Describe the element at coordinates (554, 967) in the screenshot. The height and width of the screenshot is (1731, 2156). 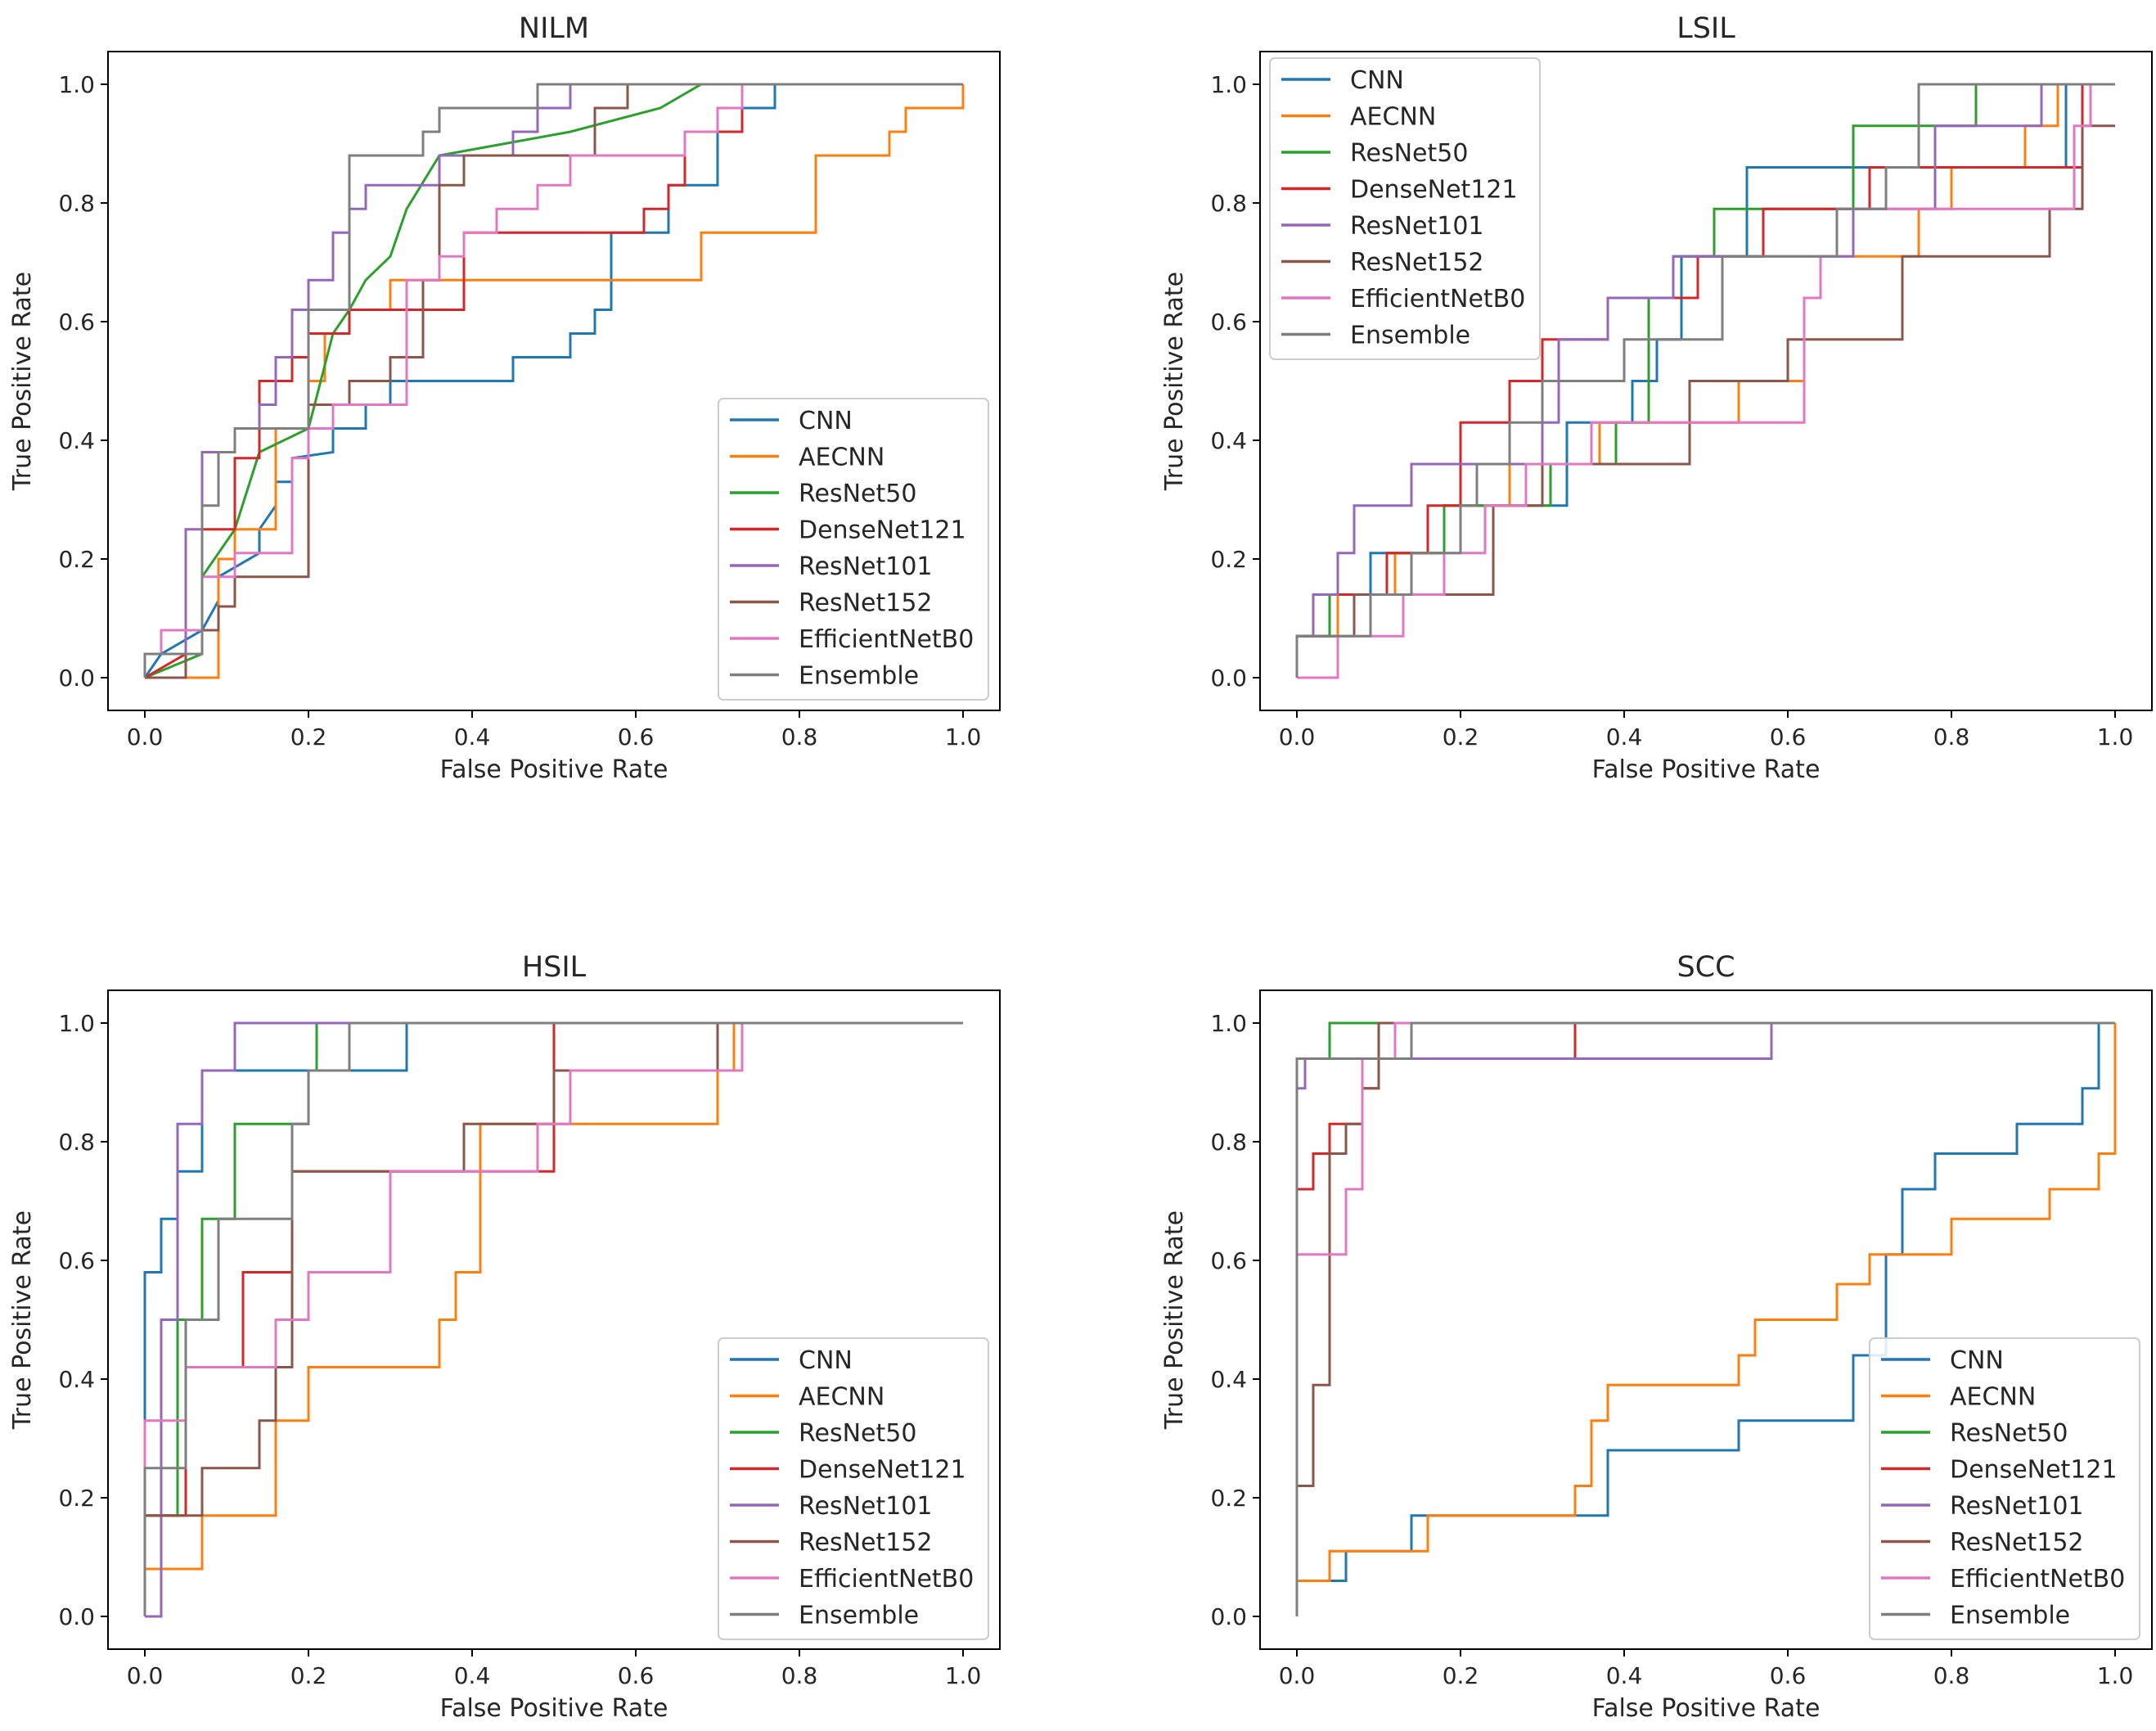
I see `chart-title: HSIL` at that location.